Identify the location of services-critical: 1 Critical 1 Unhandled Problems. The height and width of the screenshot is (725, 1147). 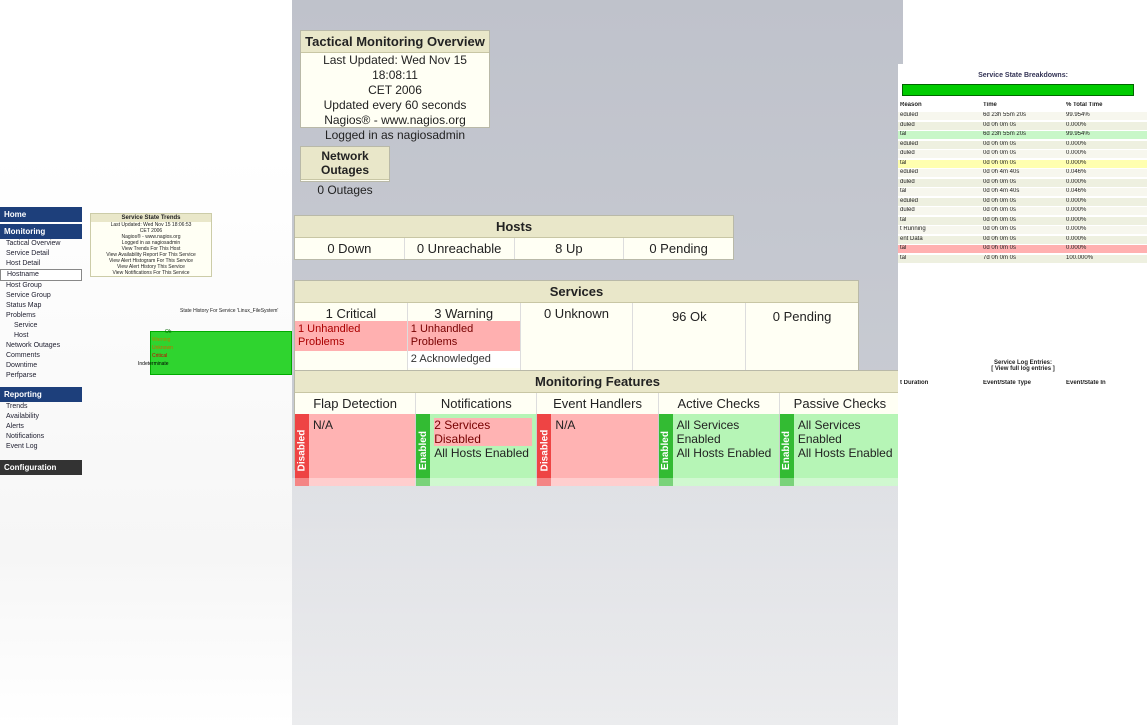
(351, 337).